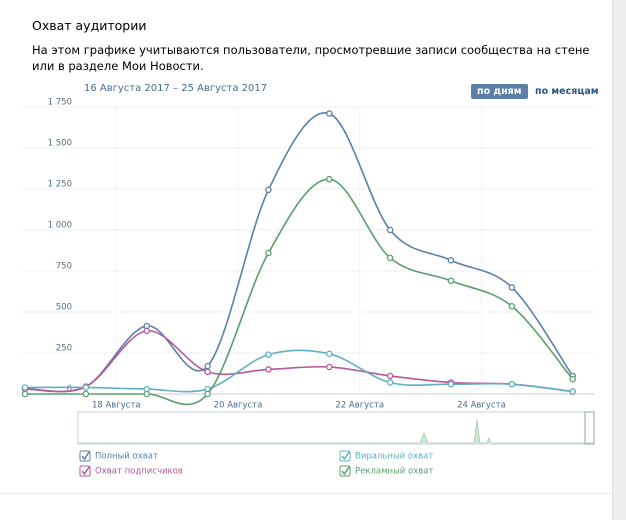 This screenshot has height=520, width=626. I want to click on navigator-handle, so click(589, 428).